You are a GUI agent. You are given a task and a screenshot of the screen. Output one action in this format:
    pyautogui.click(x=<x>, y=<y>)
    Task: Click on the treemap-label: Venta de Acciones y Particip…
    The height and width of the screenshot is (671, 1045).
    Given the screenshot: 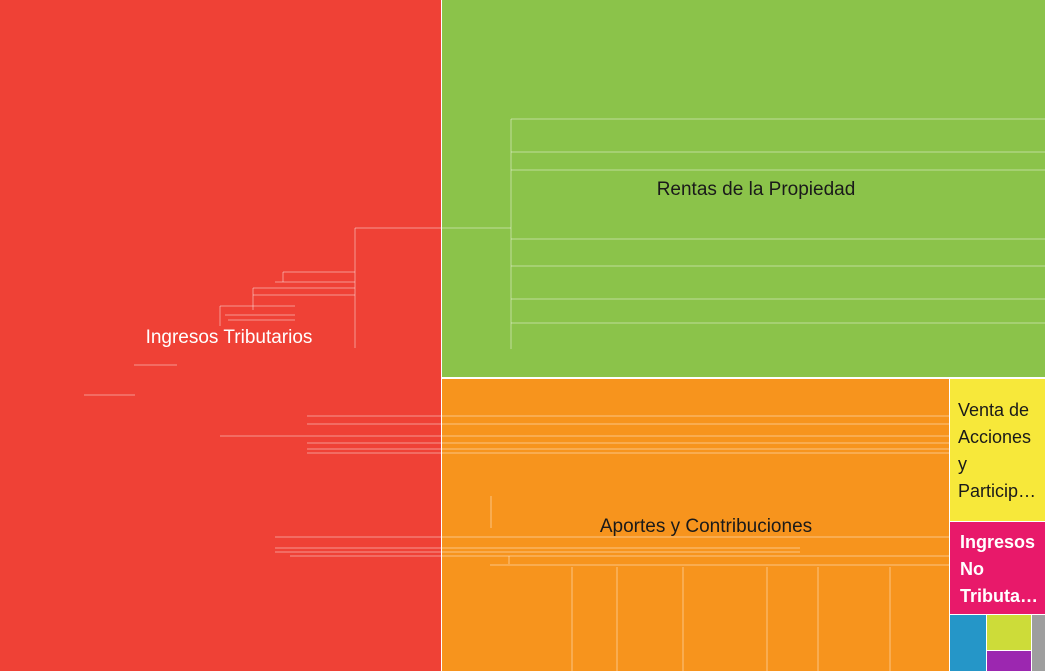 What is the action you would take?
    pyautogui.click(x=997, y=450)
    